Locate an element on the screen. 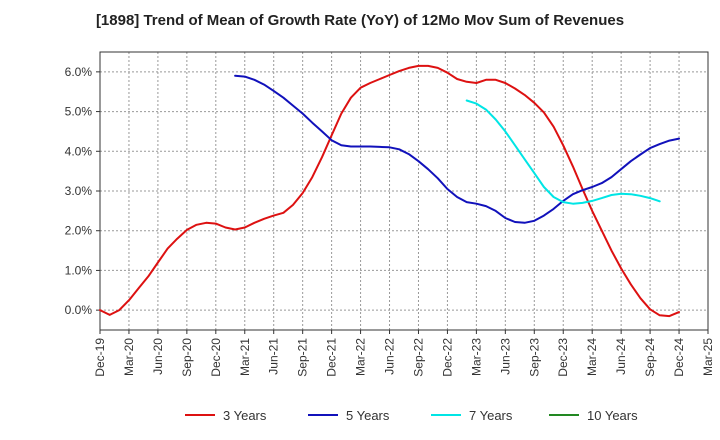 Image resolution: width=720 pixels, height=440 pixels. x-tick-label: Jun-24 is located at coordinates (621, 356).